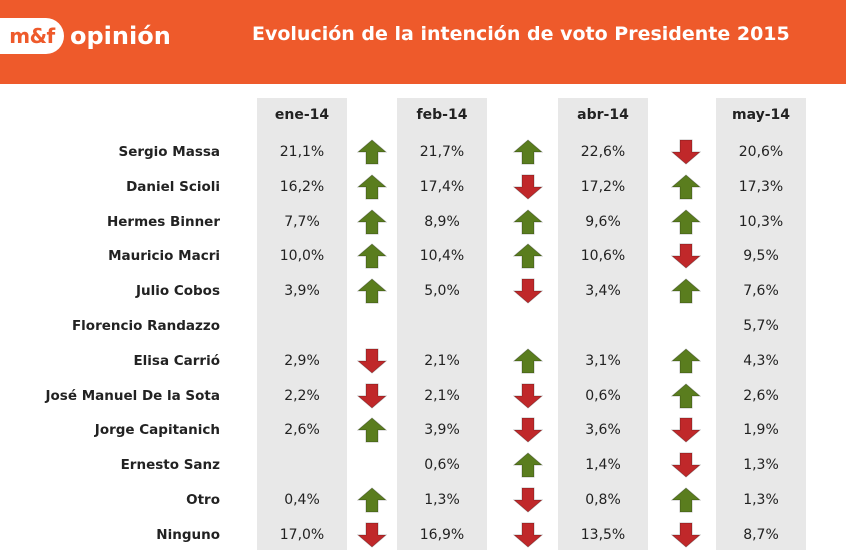  I want to click on candidate-name: Jorge Capitanich, so click(157, 430).